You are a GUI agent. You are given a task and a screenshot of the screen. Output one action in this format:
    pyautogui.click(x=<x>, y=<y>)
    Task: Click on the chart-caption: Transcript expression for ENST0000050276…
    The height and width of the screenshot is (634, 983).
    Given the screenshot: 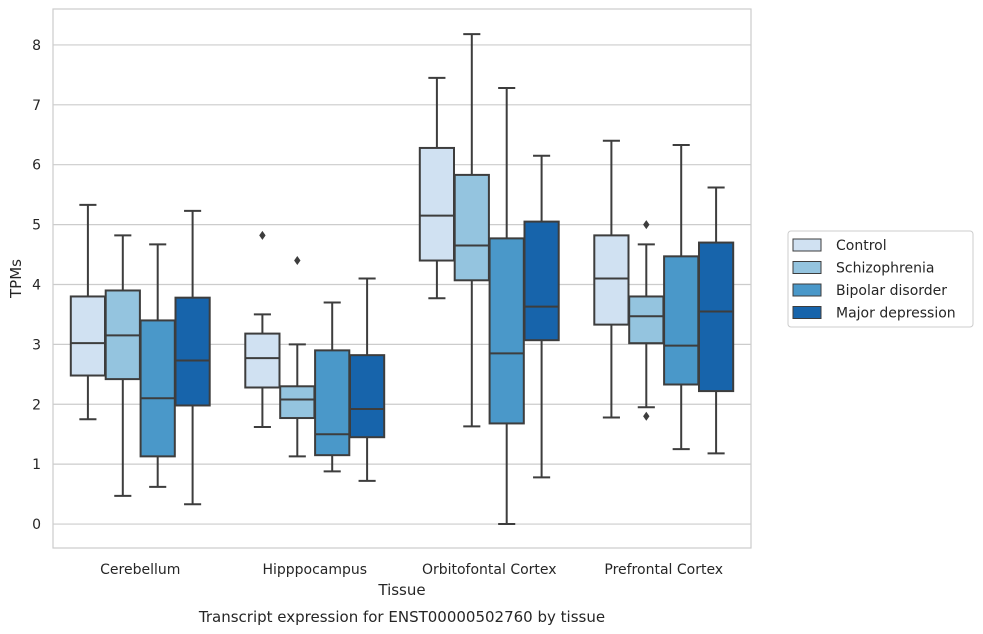 What is the action you would take?
    pyautogui.click(x=401, y=617)
    